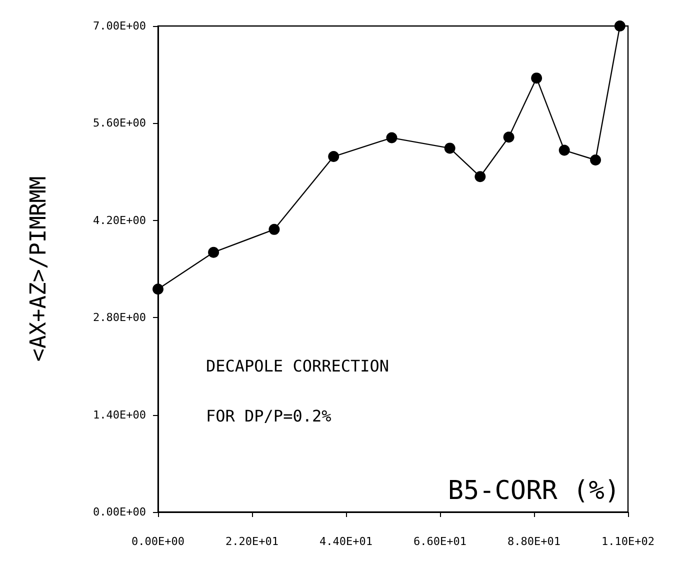  I want to click on x-tick-label: 4.40E+01, so click(346, 541).